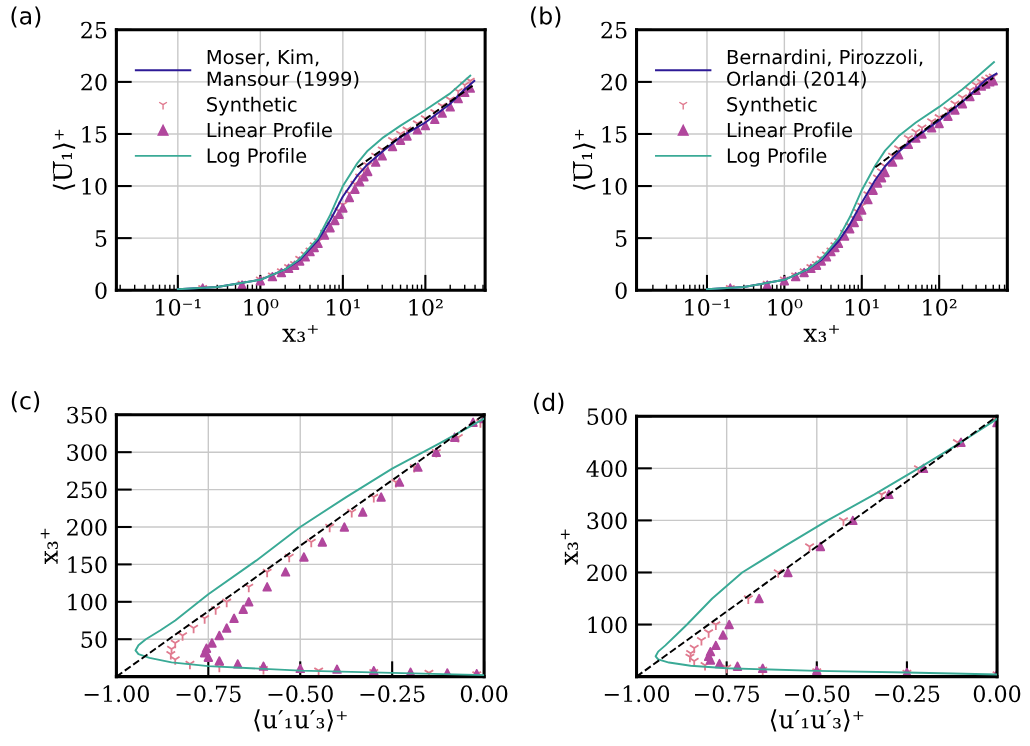 This screenshot has width=1030, height=746. Describe the element at coordinates (606, 469) in the screenshot. I see `y-tick-label: 400` at that location.